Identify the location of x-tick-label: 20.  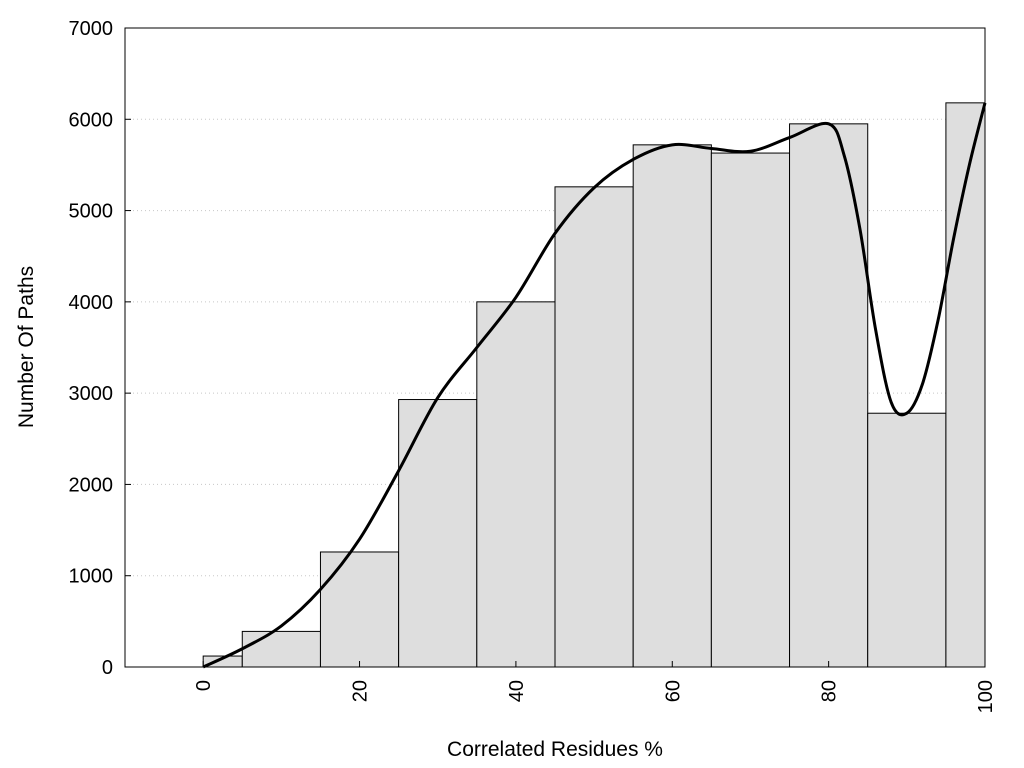
(361, 691).